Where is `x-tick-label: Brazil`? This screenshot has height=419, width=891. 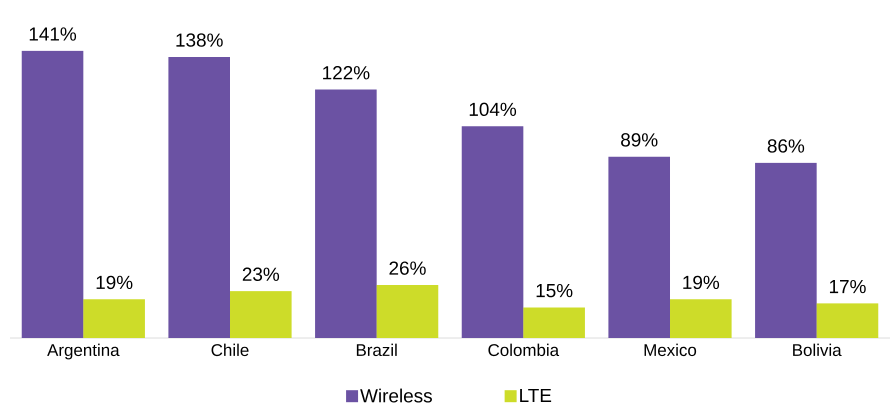
x-tick-label: Brazil is located at coordinates (376, 350).